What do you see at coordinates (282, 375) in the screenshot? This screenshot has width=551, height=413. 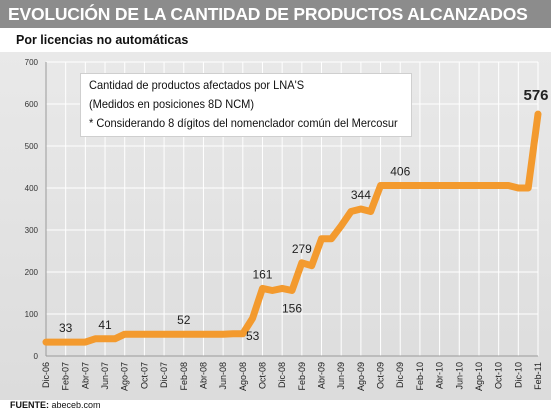 I see `x-tick-label: Dic-08` at bounding box center [282, 375].